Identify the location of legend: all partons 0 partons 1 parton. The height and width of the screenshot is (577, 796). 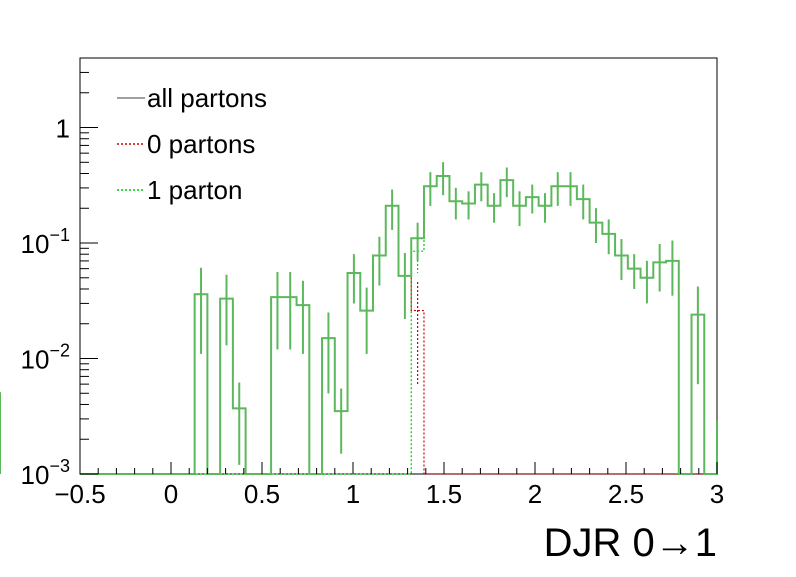
(192, 144).